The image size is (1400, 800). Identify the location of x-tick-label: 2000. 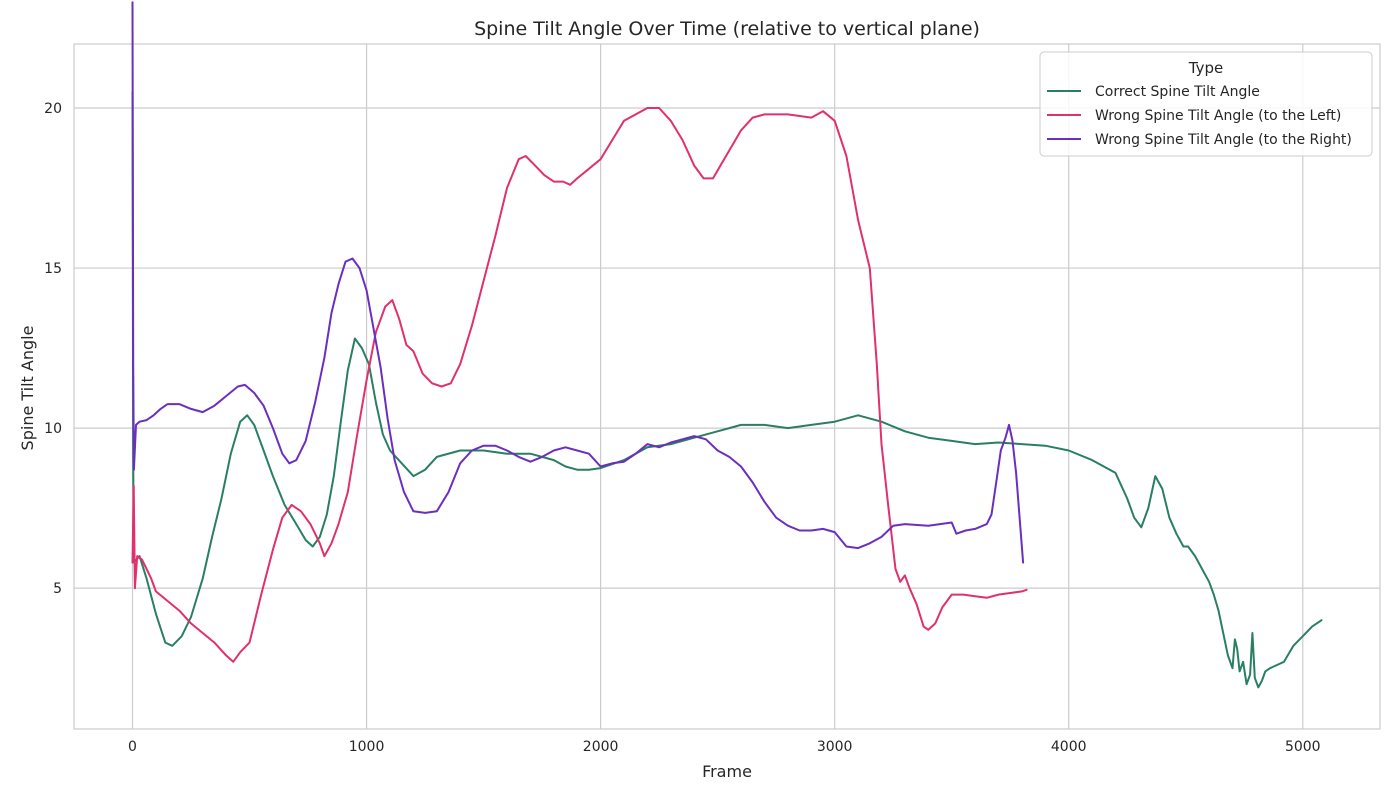
(601, 747).